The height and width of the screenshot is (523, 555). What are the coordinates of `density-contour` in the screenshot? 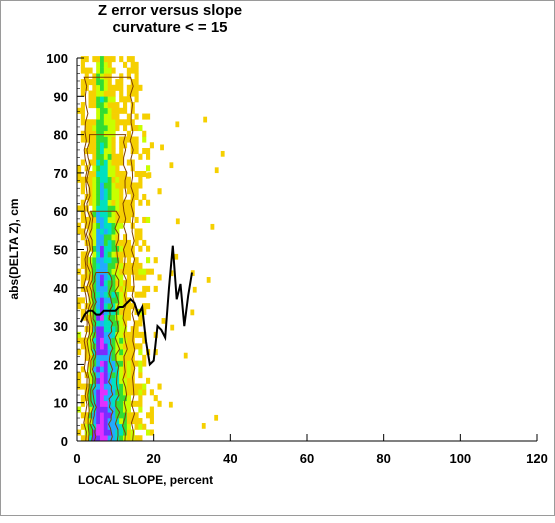 It's located at (102, 357).